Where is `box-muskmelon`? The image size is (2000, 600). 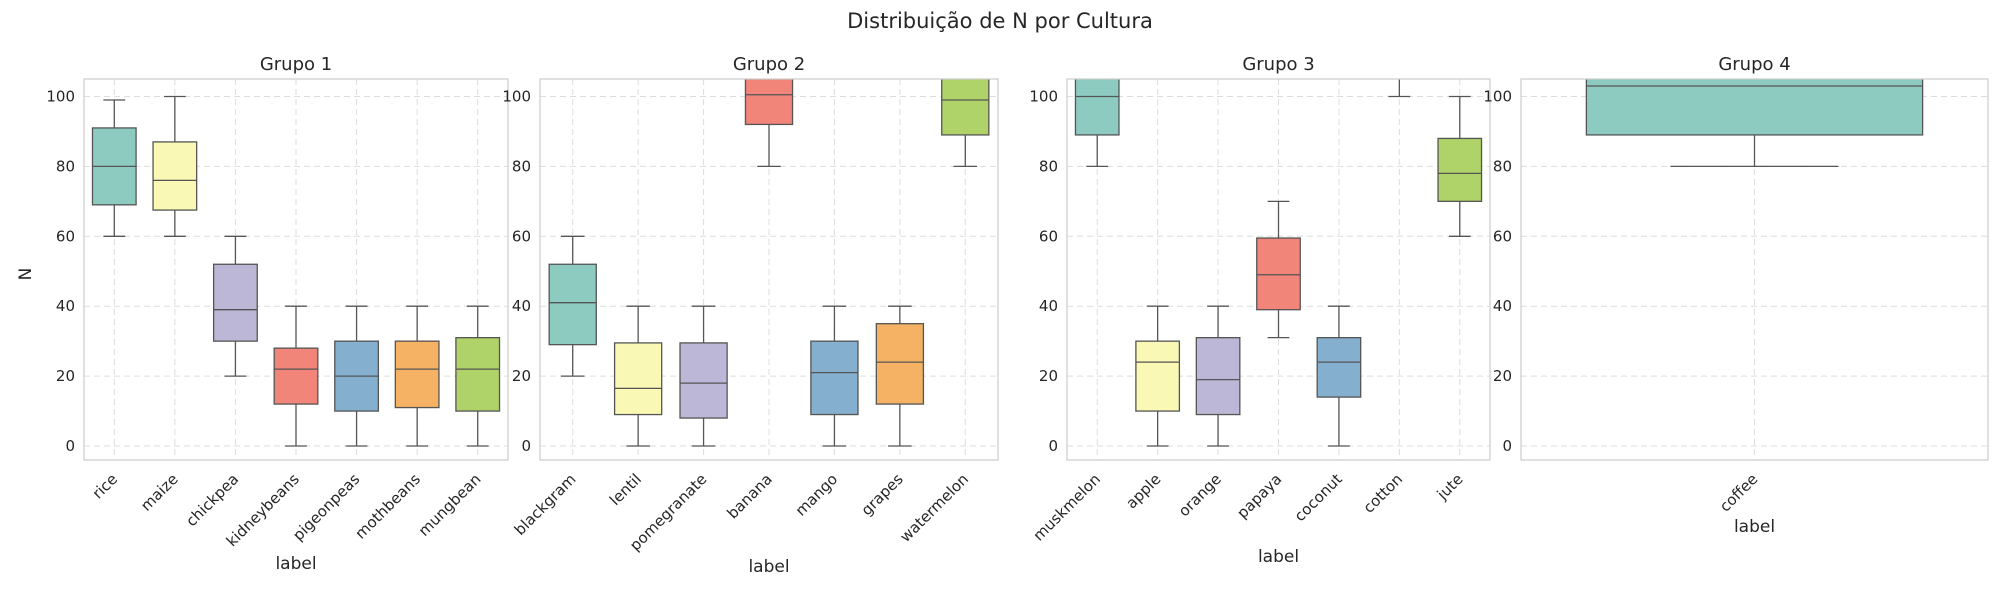 box-muskmelon is located at coordinates (1097, 123).